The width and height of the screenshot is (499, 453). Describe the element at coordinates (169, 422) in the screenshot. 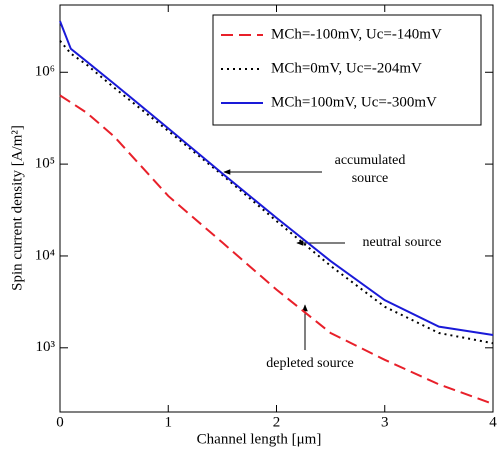

I see `x-tick-label: 1` at that location.